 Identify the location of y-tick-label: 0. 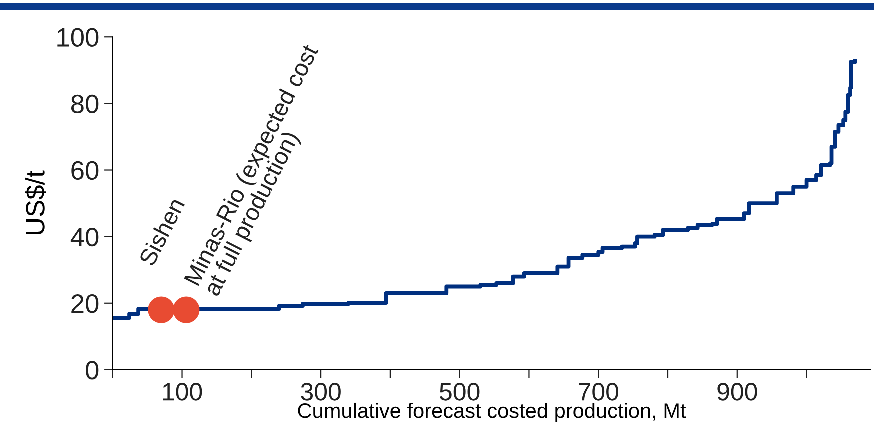
(92, 370).